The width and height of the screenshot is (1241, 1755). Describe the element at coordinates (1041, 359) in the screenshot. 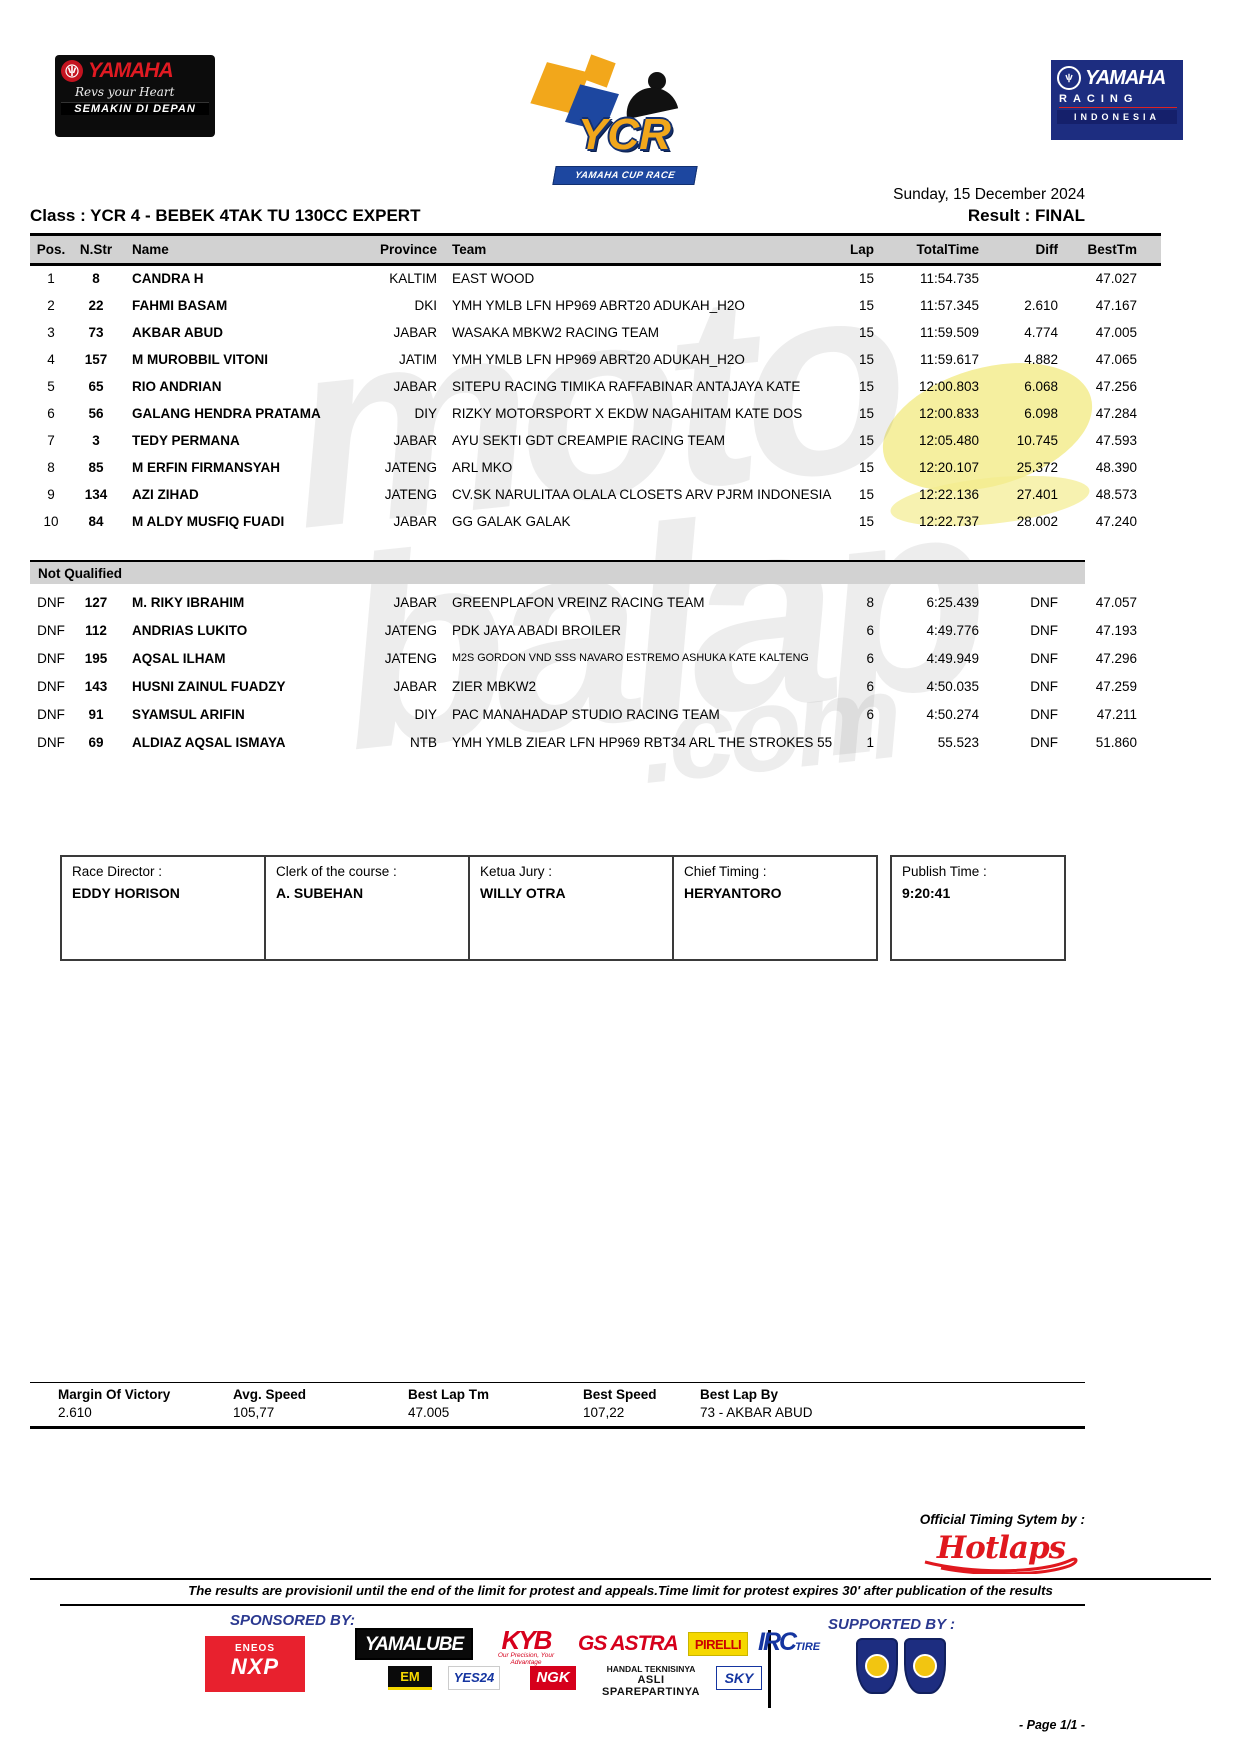

I see `cell-diff: 4.882` at that location.